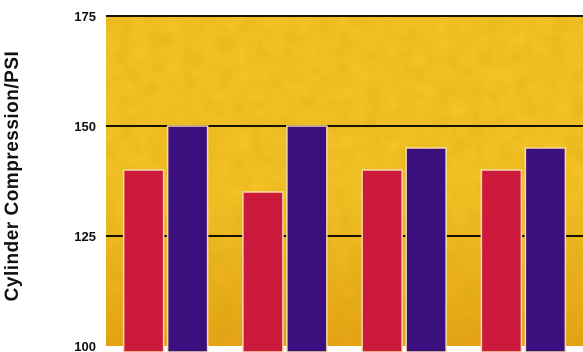  Describe the element at coordinates (85, 16) in the screenshot. I see `y-tick-label: 175` at that location.